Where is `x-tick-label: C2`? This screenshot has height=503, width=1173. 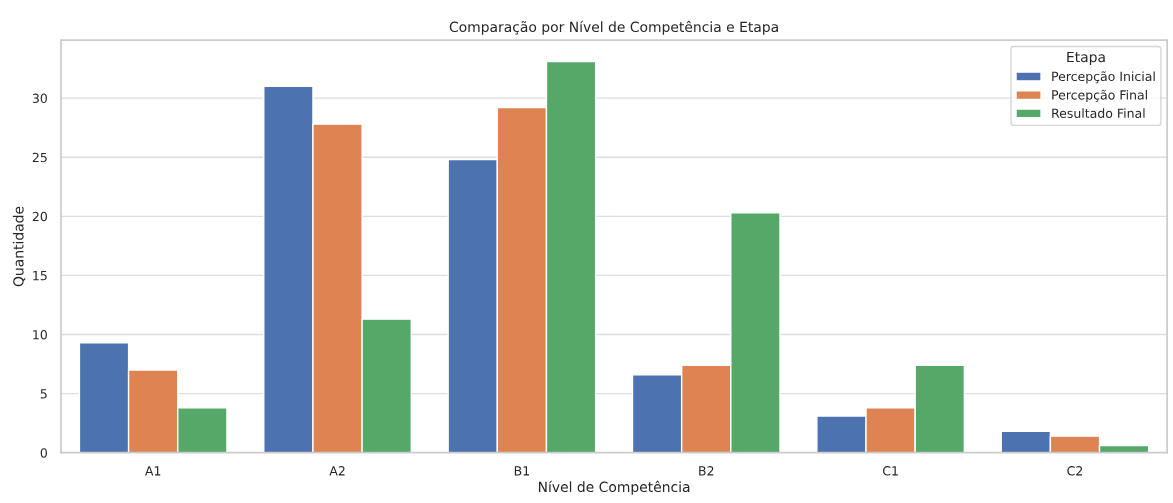 x-tick-label: C2 is located at coordinates (1075, 471).